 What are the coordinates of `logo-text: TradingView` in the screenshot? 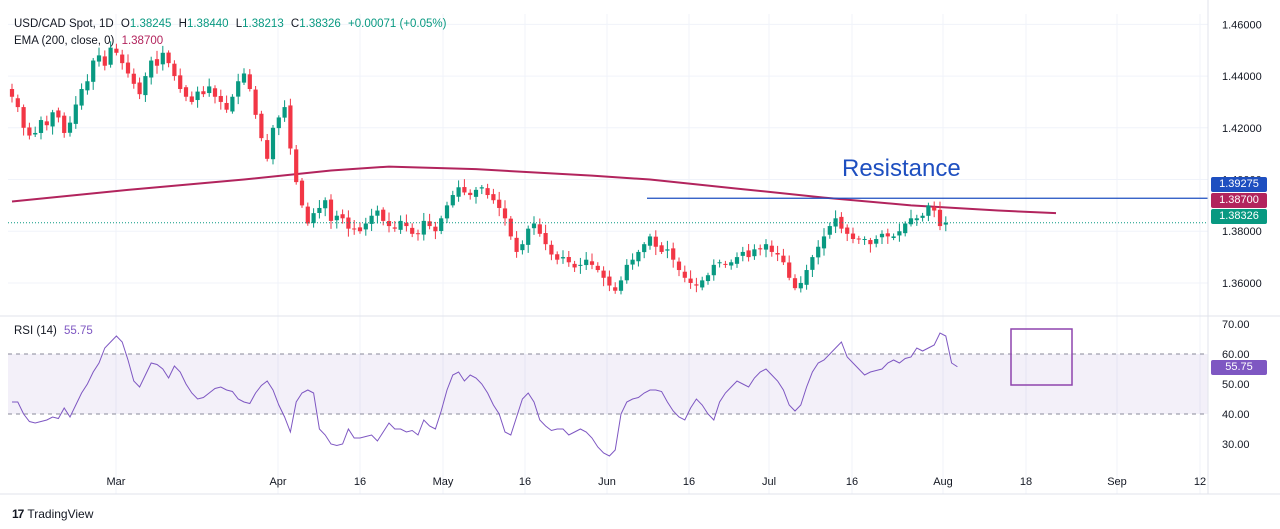 It's located at (60, 514).